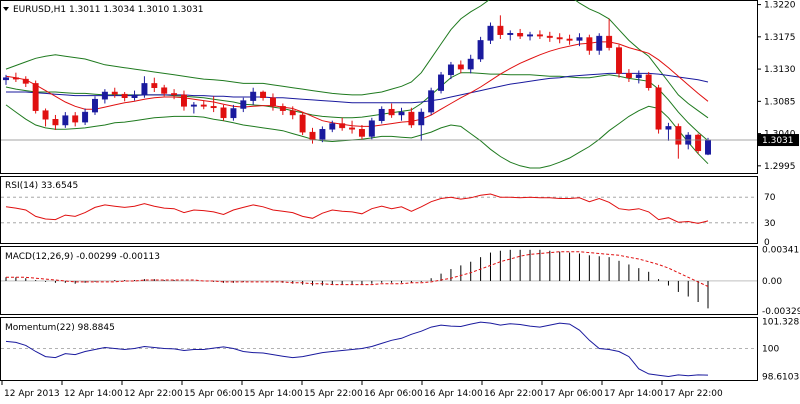  What do you see at coordinates (780, 378) in the screenshot?
I see `momentum-tick-label: 98.6103` at bounding box center [780, 378].